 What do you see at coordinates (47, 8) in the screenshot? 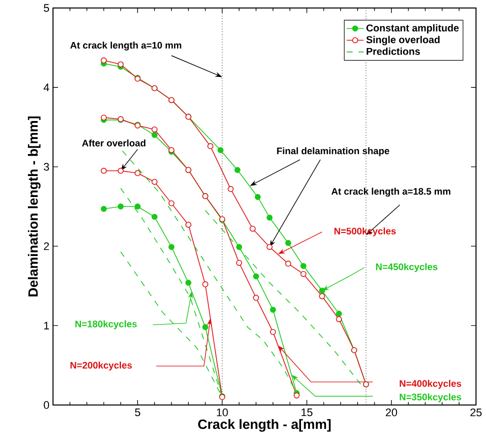
I see `y-tick-label: 5` at bounding box center [47, 8].